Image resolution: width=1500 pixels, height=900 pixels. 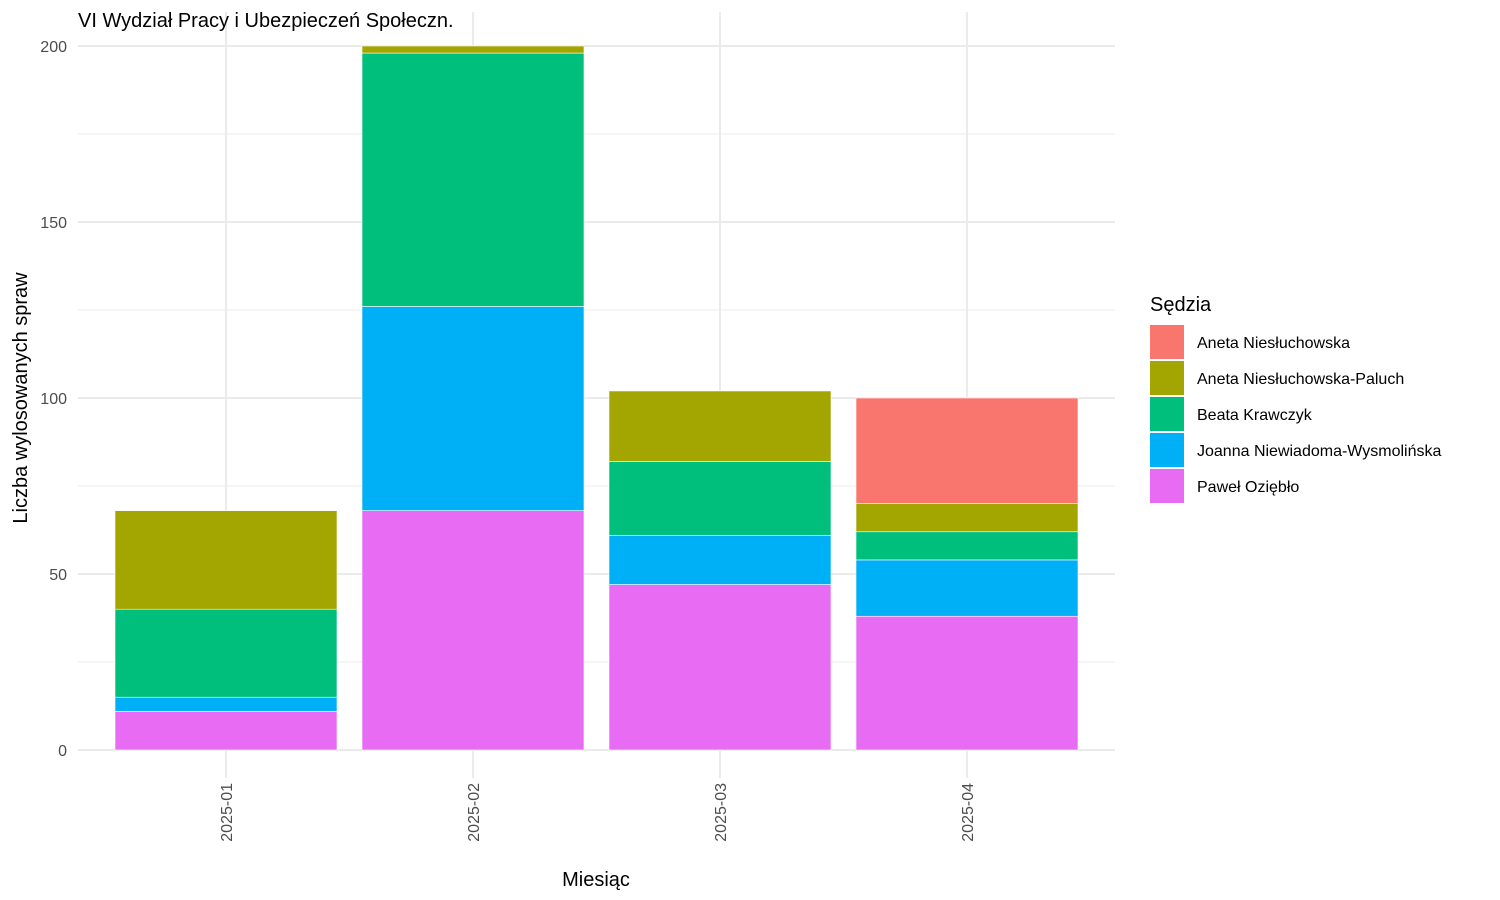 What do you see at coordinates (1319, 451) in the screenshot?
I see `legend-label-joanna-niewiadoma-wysmolinska: Joanna Niewiadoma-Wysmolińska` at bounding box center [1319, 451].